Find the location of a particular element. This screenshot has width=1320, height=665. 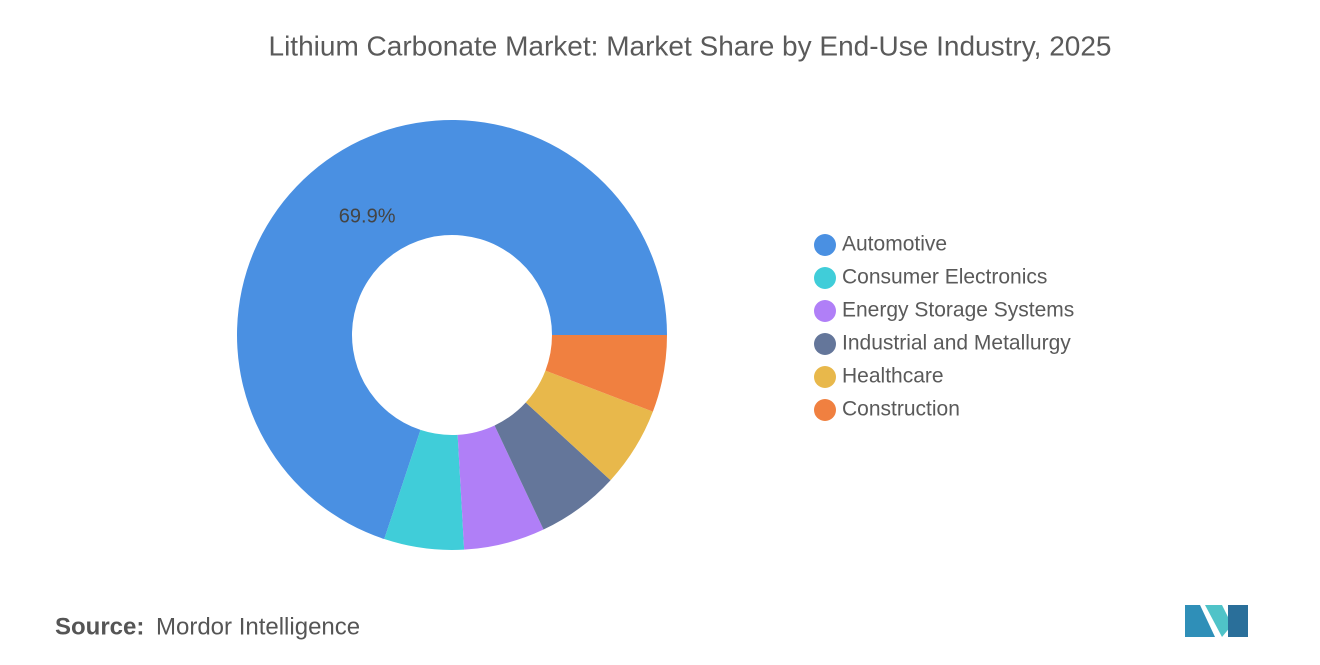

legend-label: Automotive is located at coordinates (894, 244).